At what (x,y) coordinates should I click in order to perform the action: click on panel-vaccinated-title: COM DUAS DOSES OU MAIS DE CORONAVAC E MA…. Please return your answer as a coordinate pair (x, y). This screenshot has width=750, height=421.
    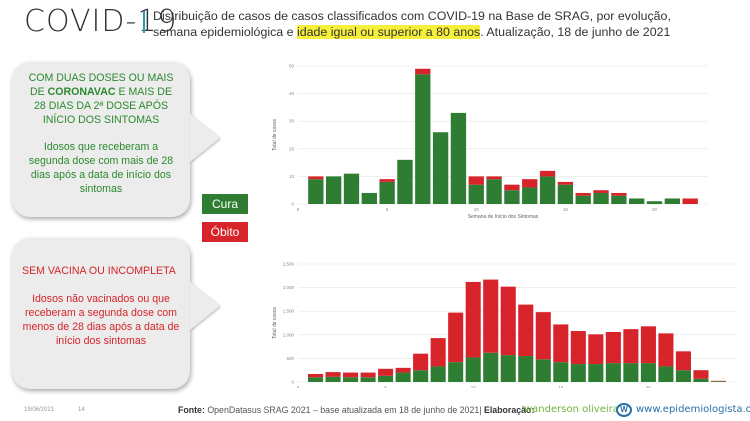
    Looking at the image, I should click on (101, 99).